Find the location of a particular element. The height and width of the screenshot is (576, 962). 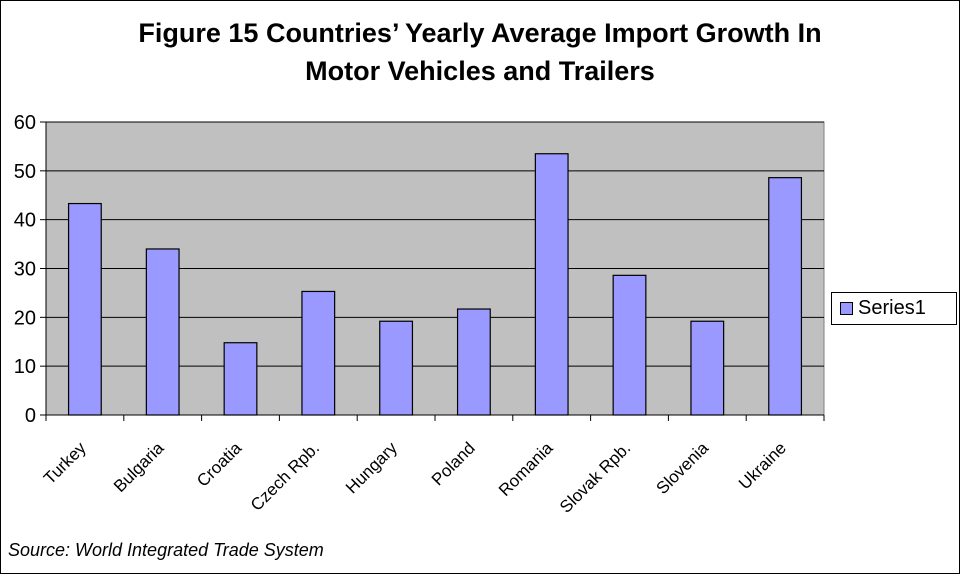

legend: Series1 is located at coordinates (894, 308).